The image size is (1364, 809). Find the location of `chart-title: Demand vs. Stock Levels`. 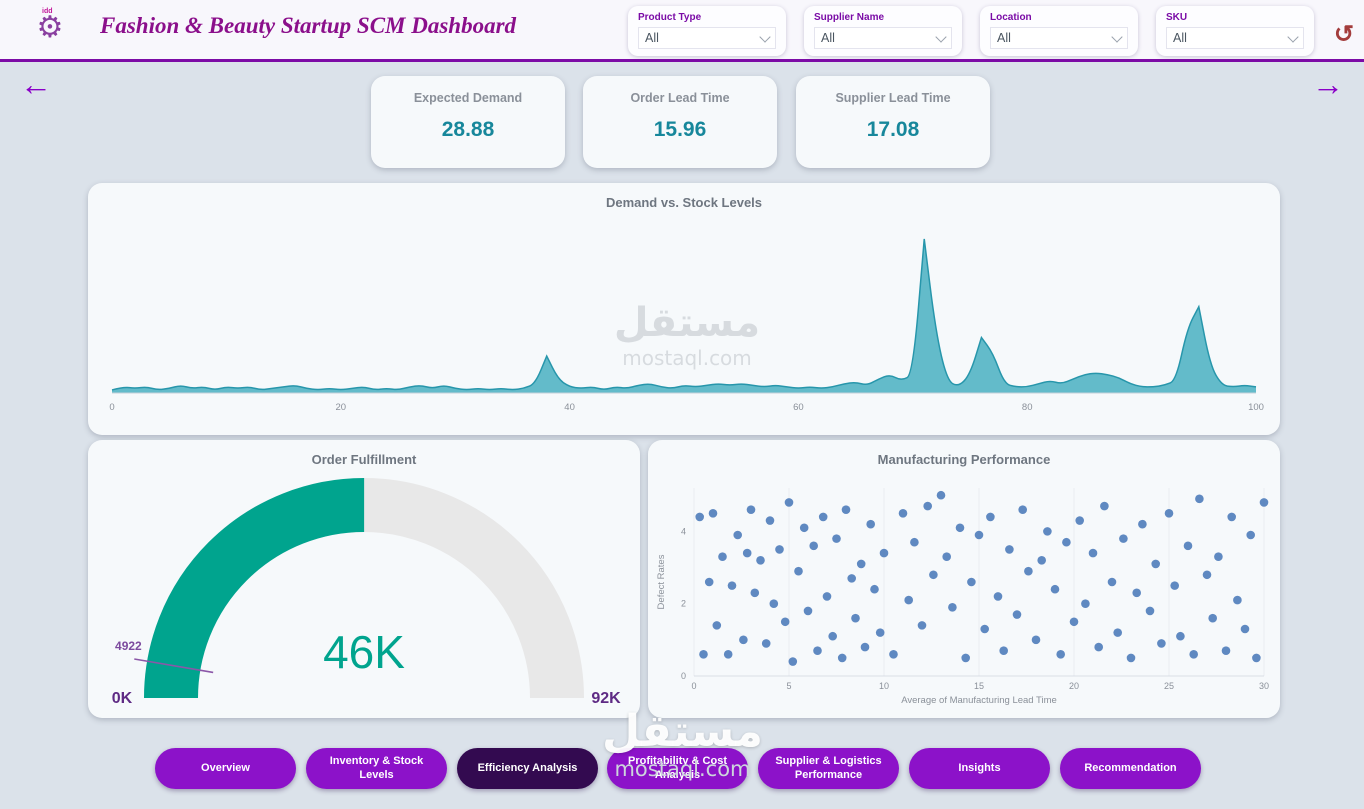

chart-title: Demand vs. Stock Levels is located at coordinates (684, 202).